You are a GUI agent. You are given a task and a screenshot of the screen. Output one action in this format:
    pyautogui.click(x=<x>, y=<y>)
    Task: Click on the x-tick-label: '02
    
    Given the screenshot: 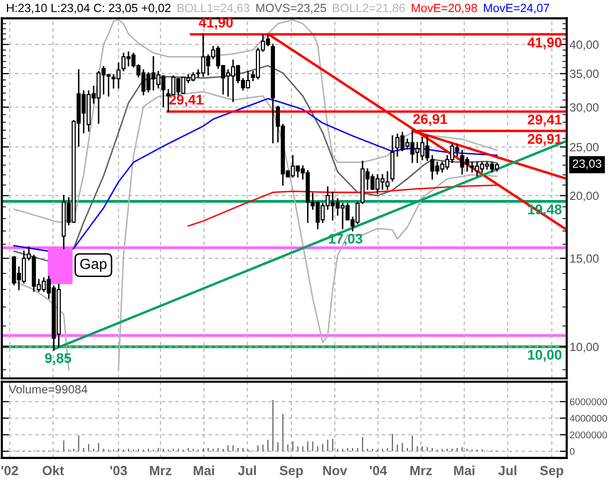 What is the action you would take?
    pyautogui.click(x=9, y=471)
    